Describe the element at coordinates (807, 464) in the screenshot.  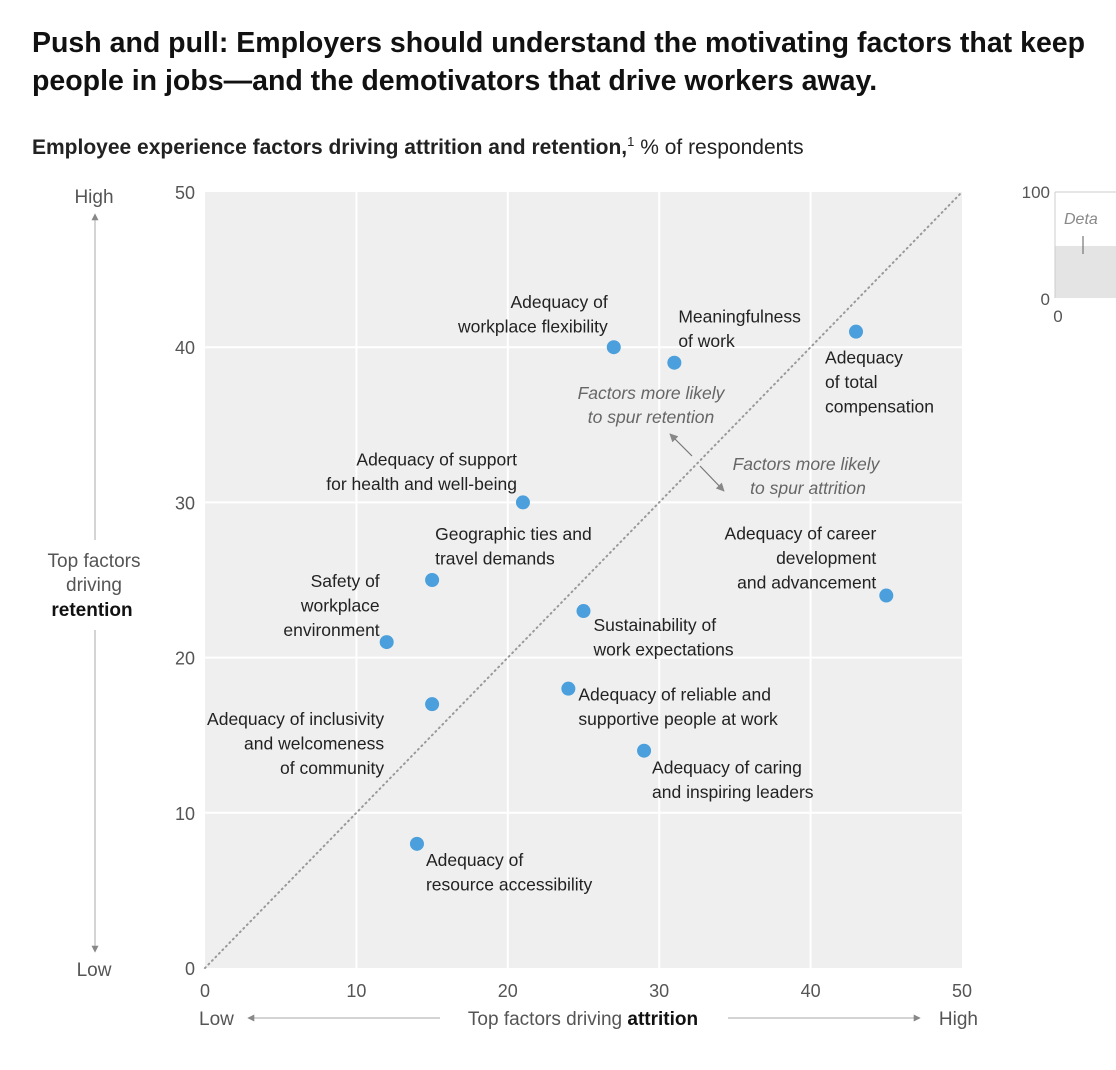
I see `annotation-attrition: Factors more likely` at that location.